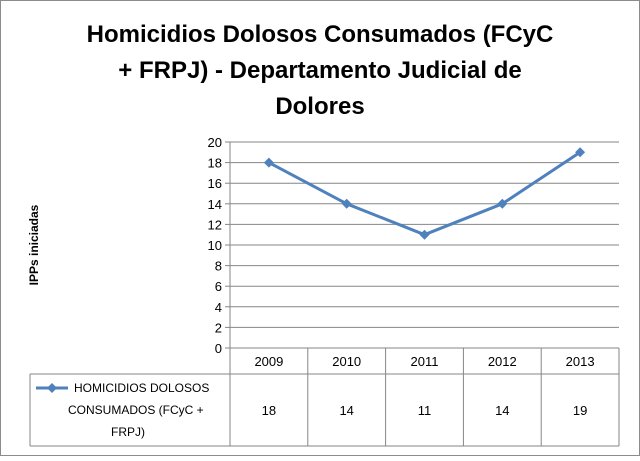 The height and width of the screenshot is (461, 640). I want to click on legend-label-line: CONSUMADOS (FCyC +, so click(136, 410).